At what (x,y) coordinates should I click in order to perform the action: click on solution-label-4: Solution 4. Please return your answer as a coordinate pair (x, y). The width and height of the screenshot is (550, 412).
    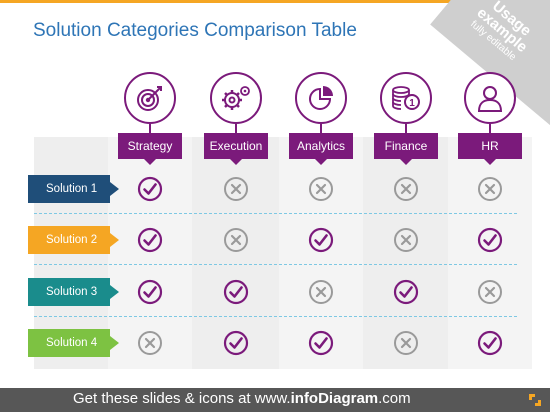
    Looking at the image, I should click on (73, 343).